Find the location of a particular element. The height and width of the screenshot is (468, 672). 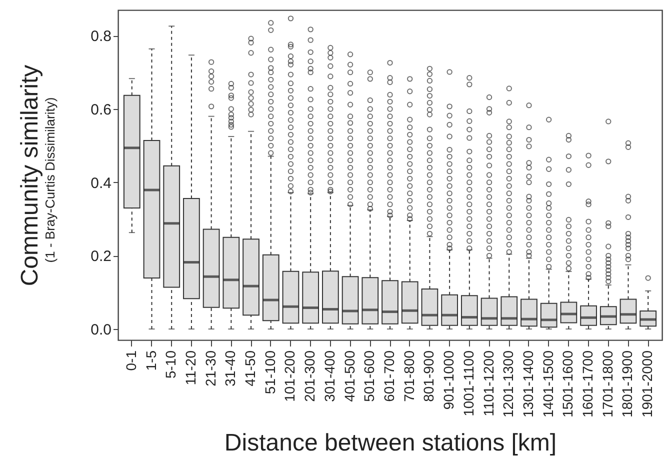

x-tick-label: 701-800 is located at coordinates (408, 376).